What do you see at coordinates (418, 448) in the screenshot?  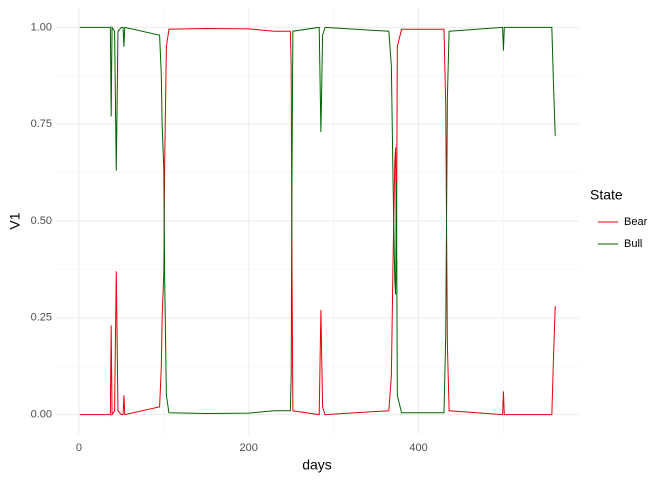 I see `x-tick-label: 400` at bounding box center [418, 448].